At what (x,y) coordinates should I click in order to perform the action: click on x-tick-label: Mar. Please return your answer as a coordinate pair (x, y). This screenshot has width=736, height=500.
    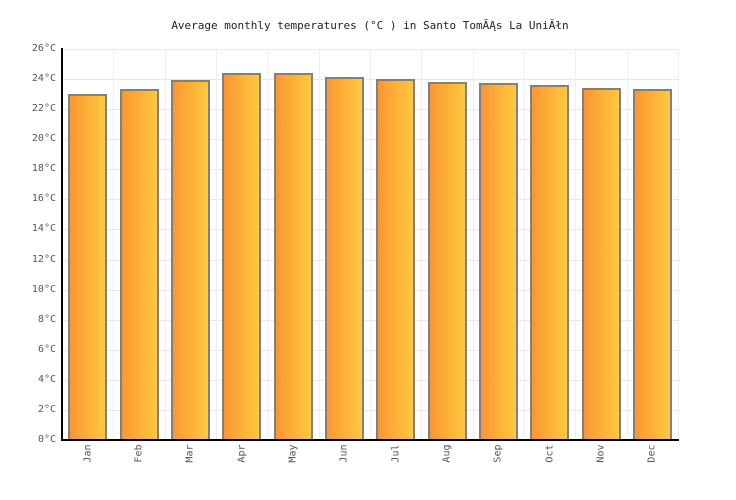
    Looking at the image, I should click on (190, 453).